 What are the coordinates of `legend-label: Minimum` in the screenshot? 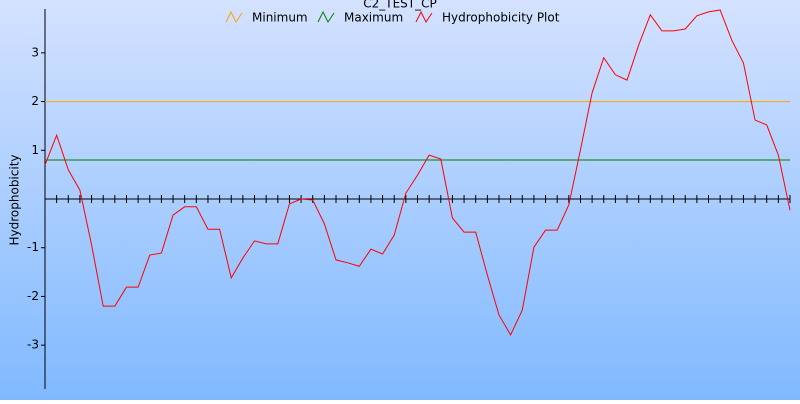 It's located at (280, 18).